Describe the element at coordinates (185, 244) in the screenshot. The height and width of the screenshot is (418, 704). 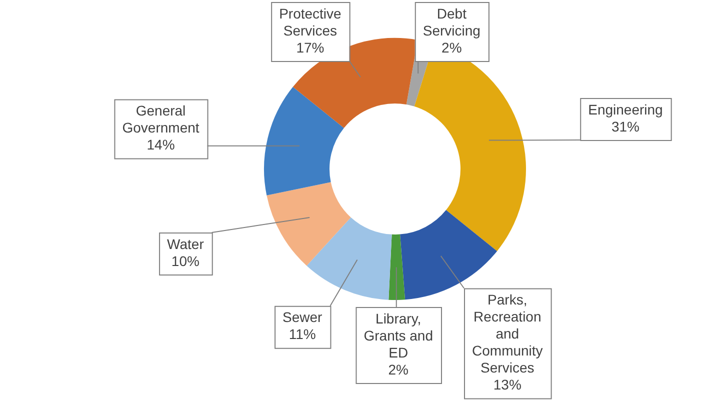
I see `slice-label: Water` at that location.